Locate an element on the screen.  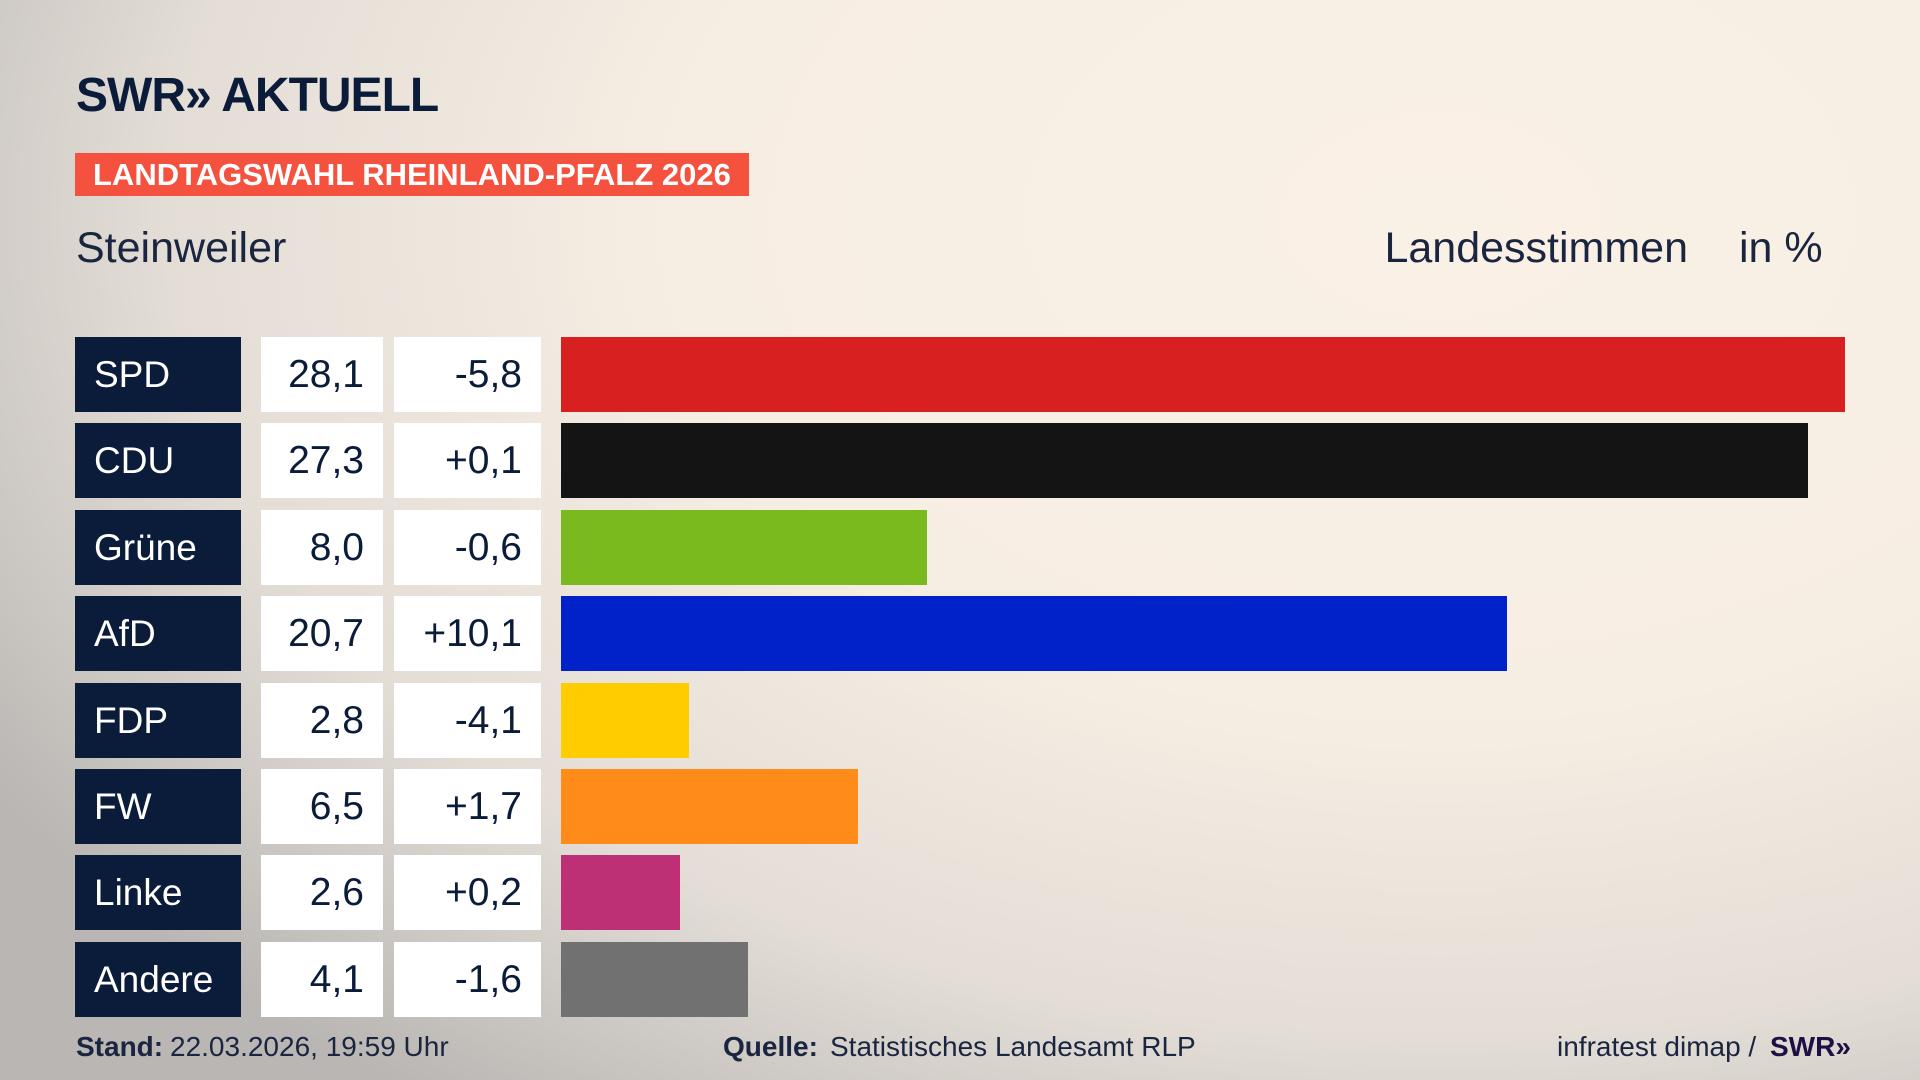
diff-label: -5,8 is located at coordinates (467, 374).